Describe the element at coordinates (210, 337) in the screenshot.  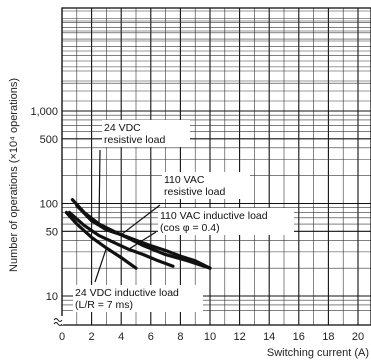
I see `x-tick-label: 10` at that location.